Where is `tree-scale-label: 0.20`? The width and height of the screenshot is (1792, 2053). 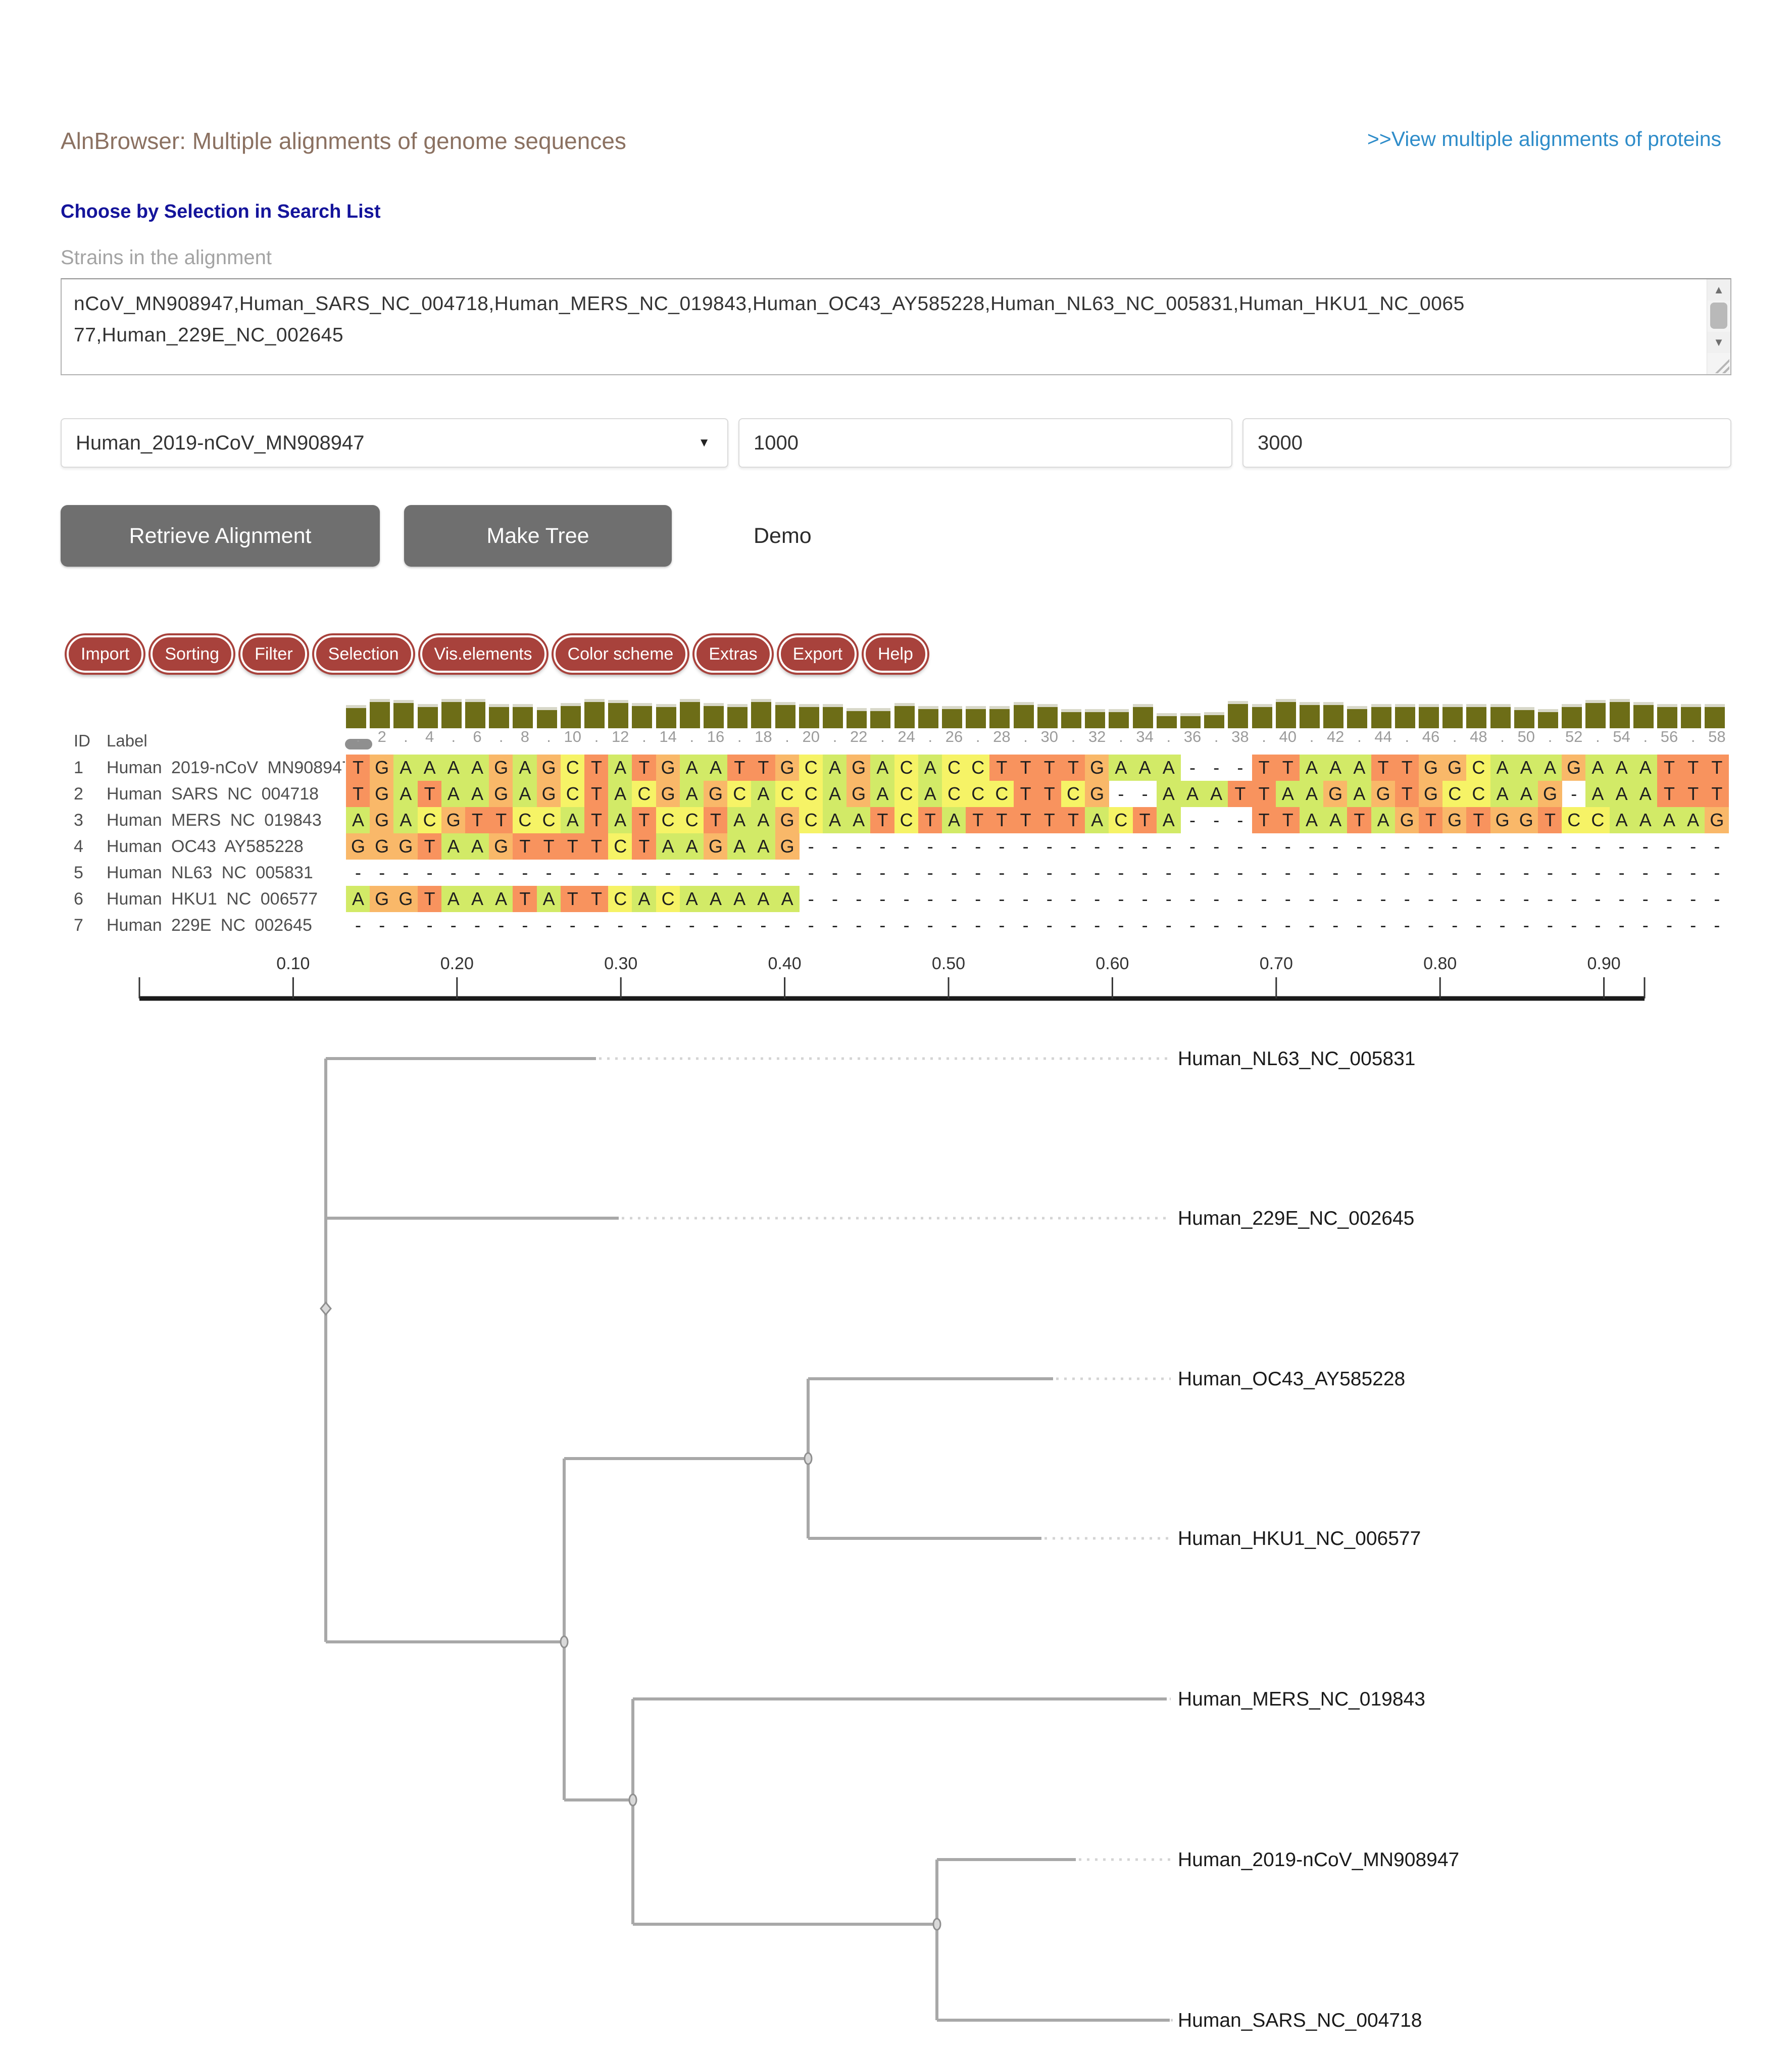 tree-scale-label: 0.20 is located at coordinates (457, 964).